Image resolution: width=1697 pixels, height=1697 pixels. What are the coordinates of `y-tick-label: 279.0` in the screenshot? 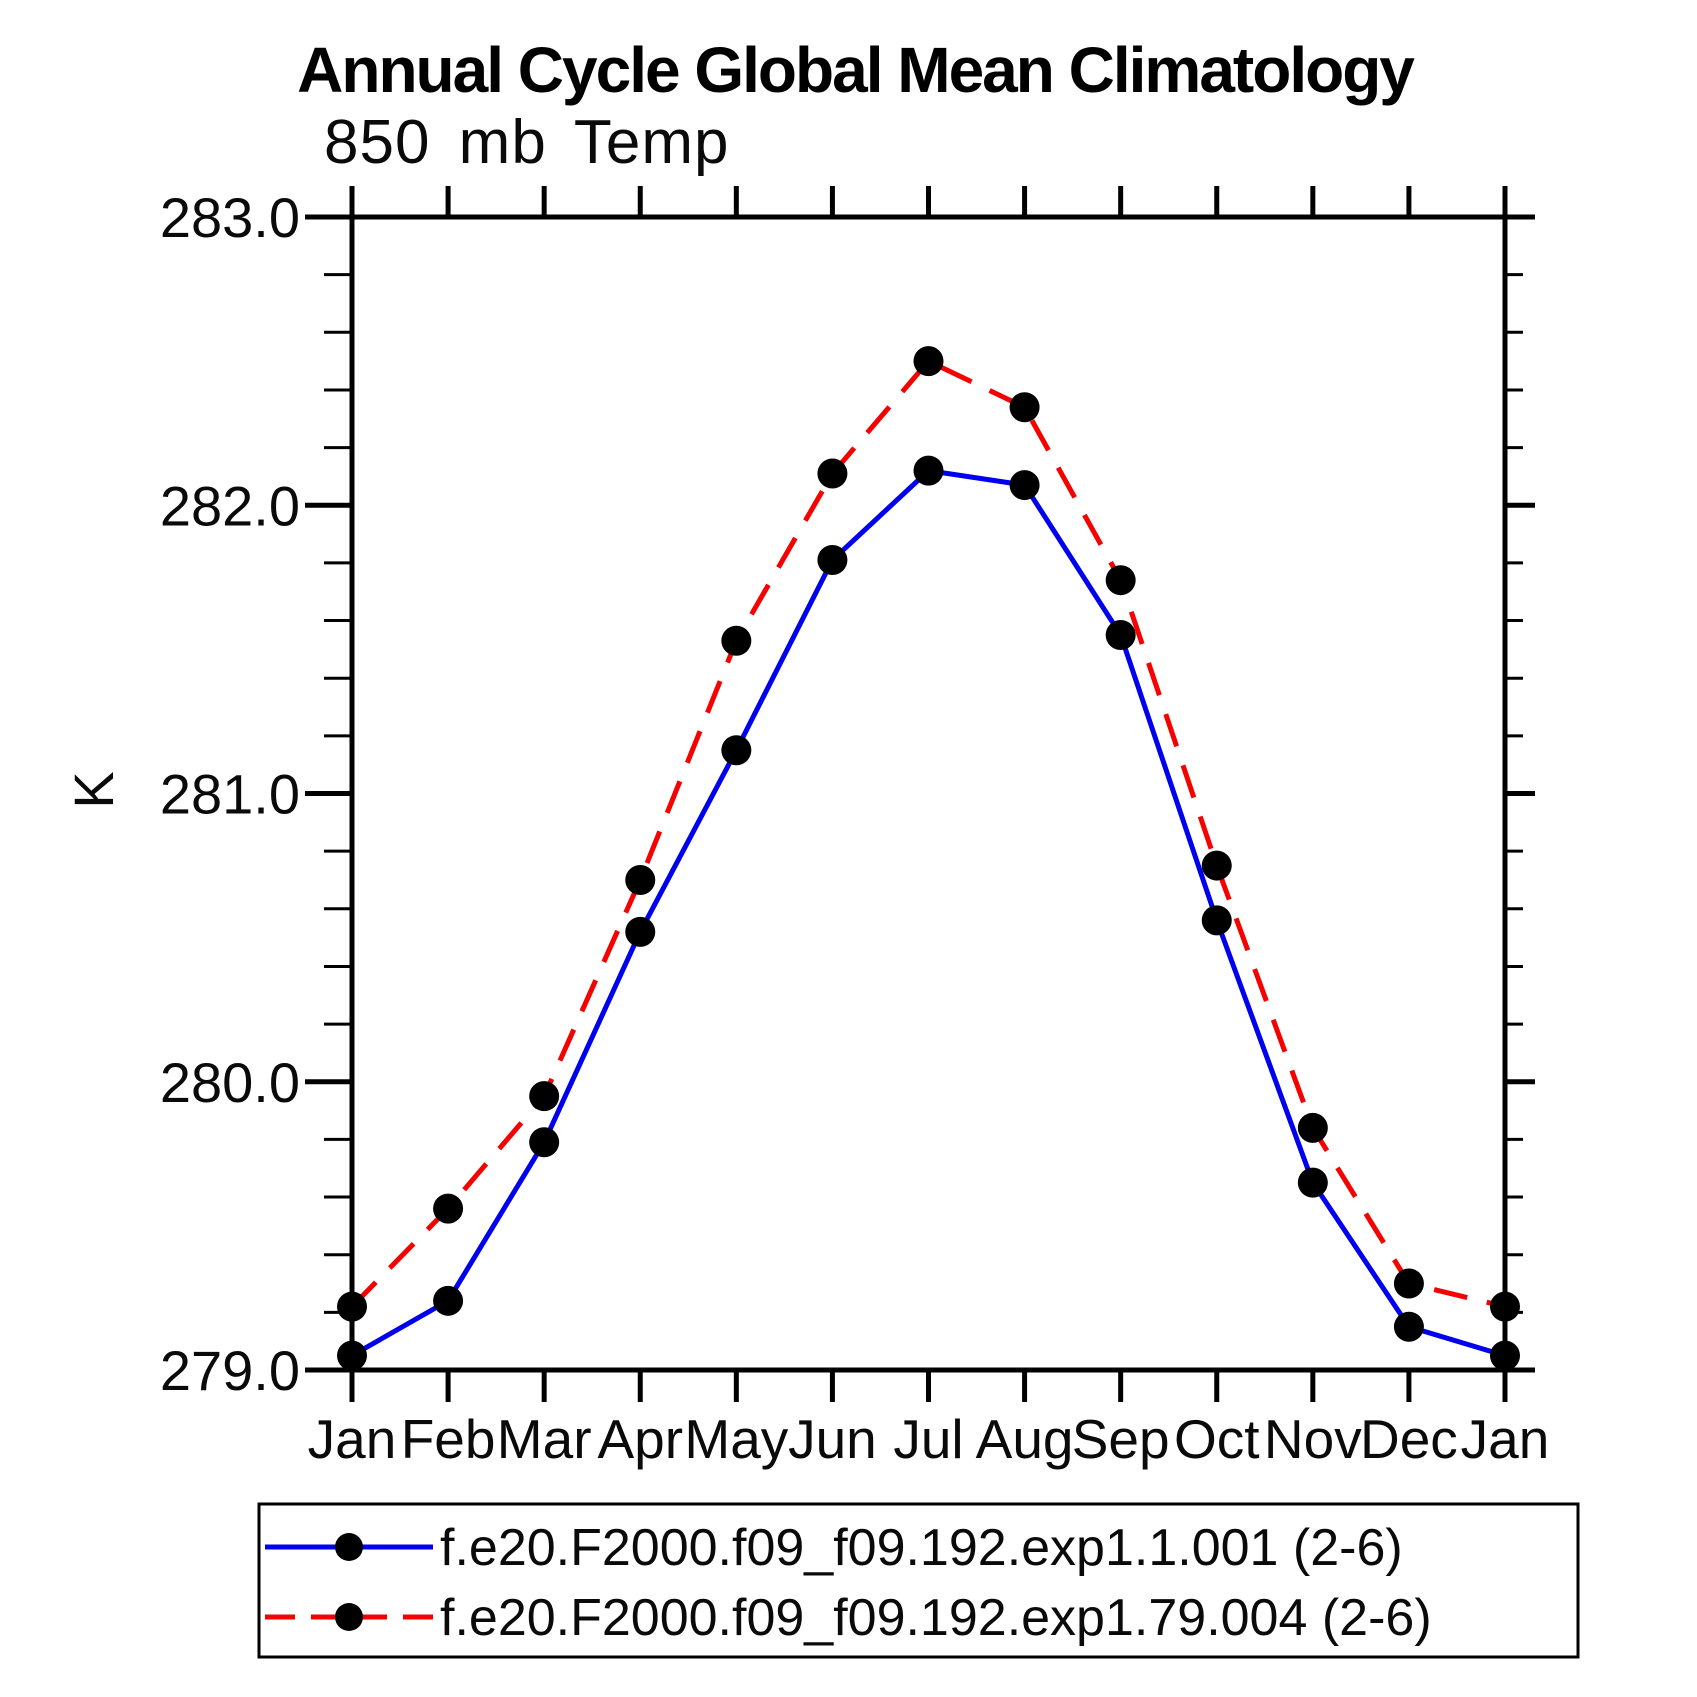 It's located at (230, 1370).